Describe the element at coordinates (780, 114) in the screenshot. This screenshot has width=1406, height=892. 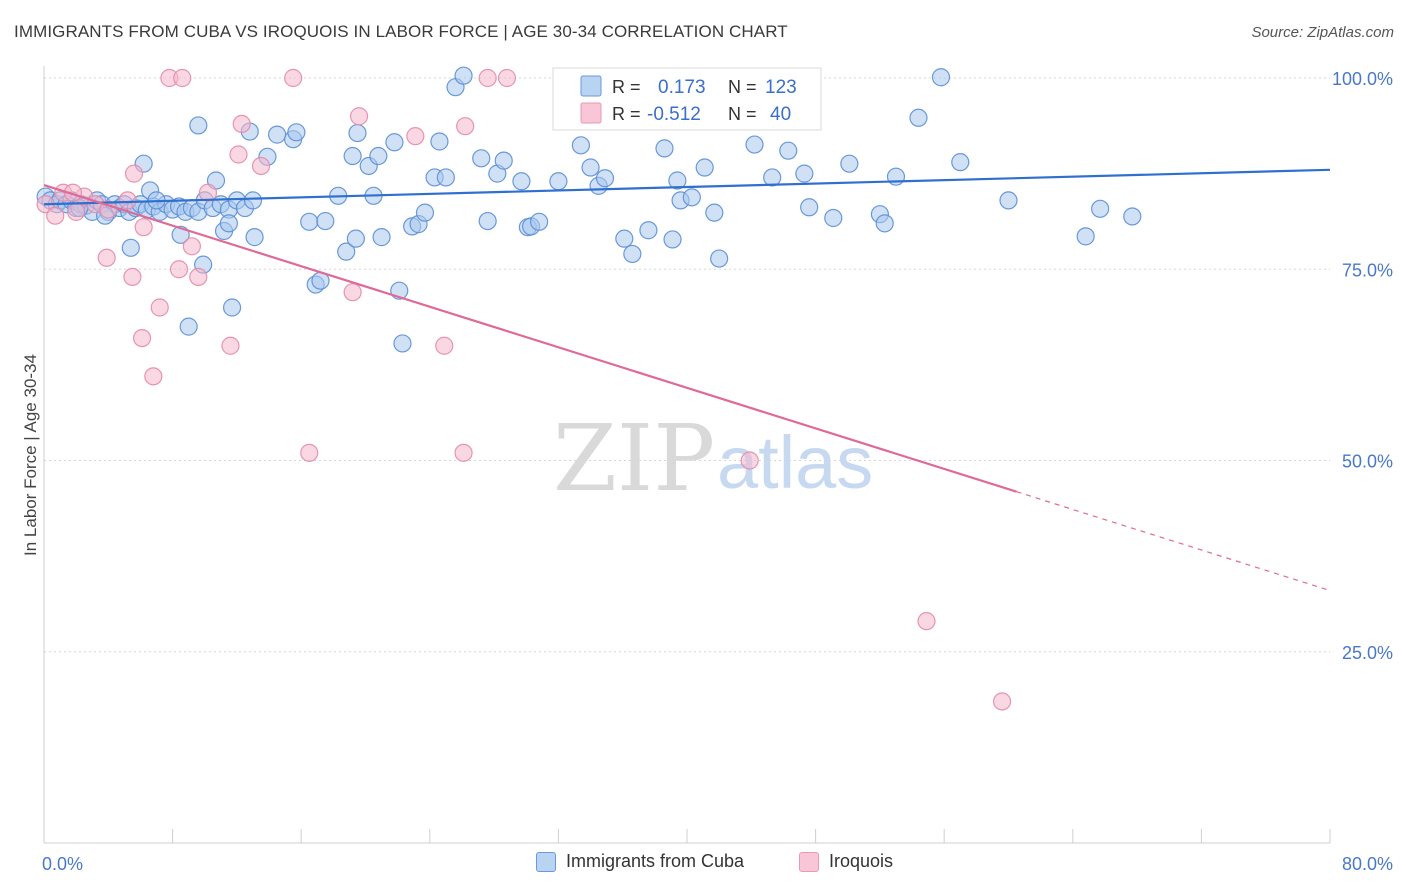
I see `legend-n-value-pink: 40` at that location.